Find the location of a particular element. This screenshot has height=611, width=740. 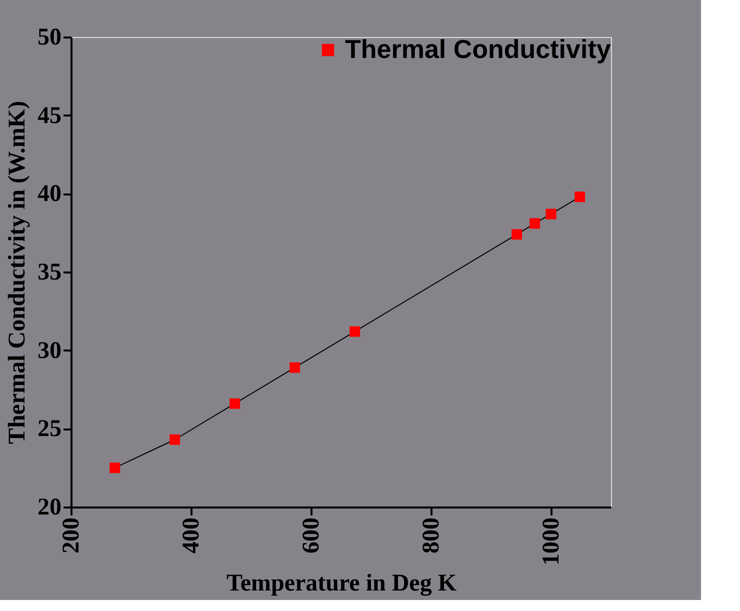

y-axis-title: Thermal Conductivity in (W.mK) is located at coordinates (17, 272).